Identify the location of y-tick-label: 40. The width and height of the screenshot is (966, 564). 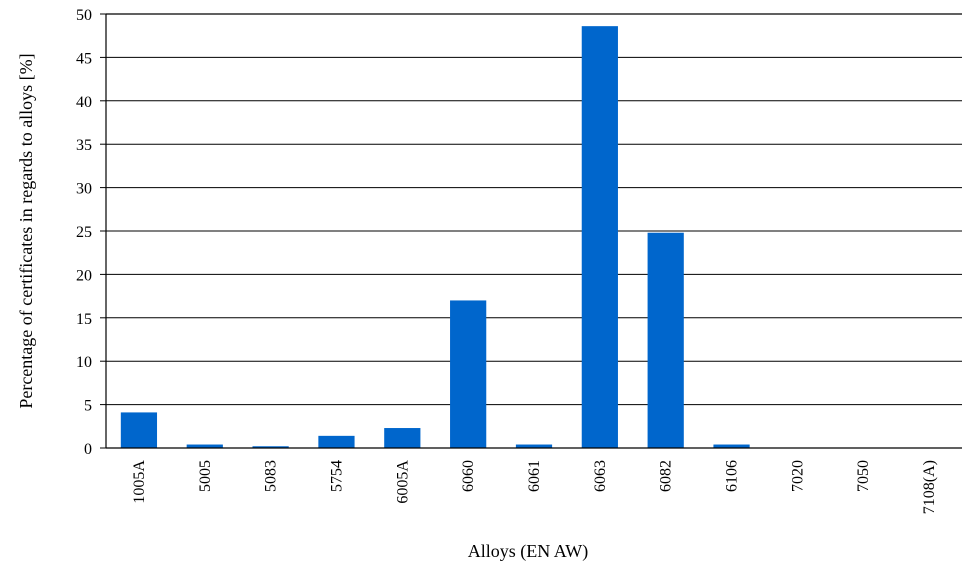
(84, 102).